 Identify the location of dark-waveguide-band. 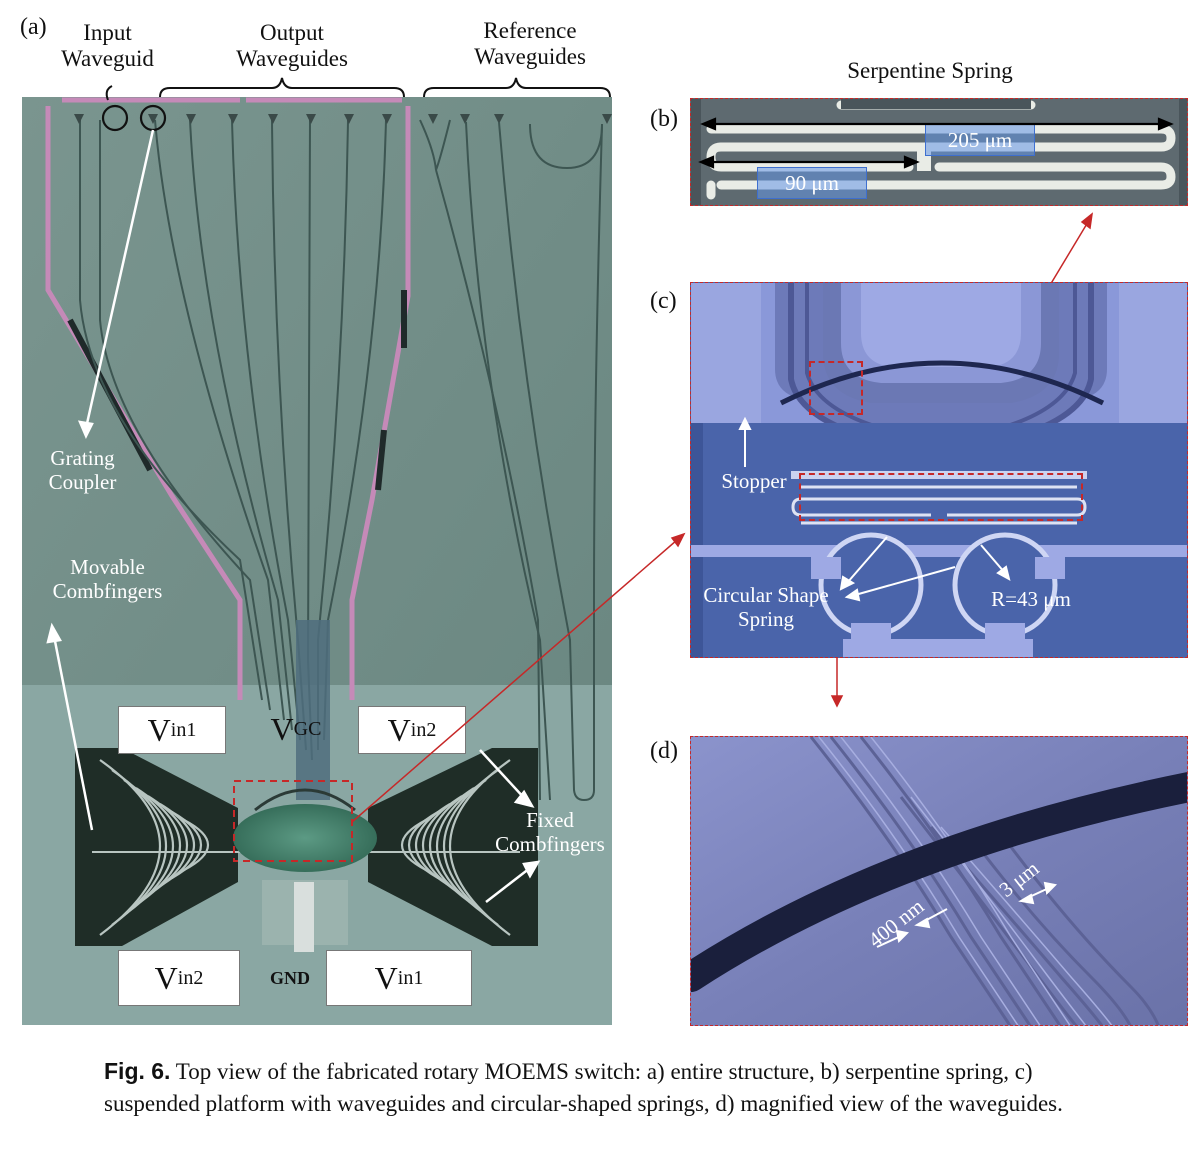
(939, 882).